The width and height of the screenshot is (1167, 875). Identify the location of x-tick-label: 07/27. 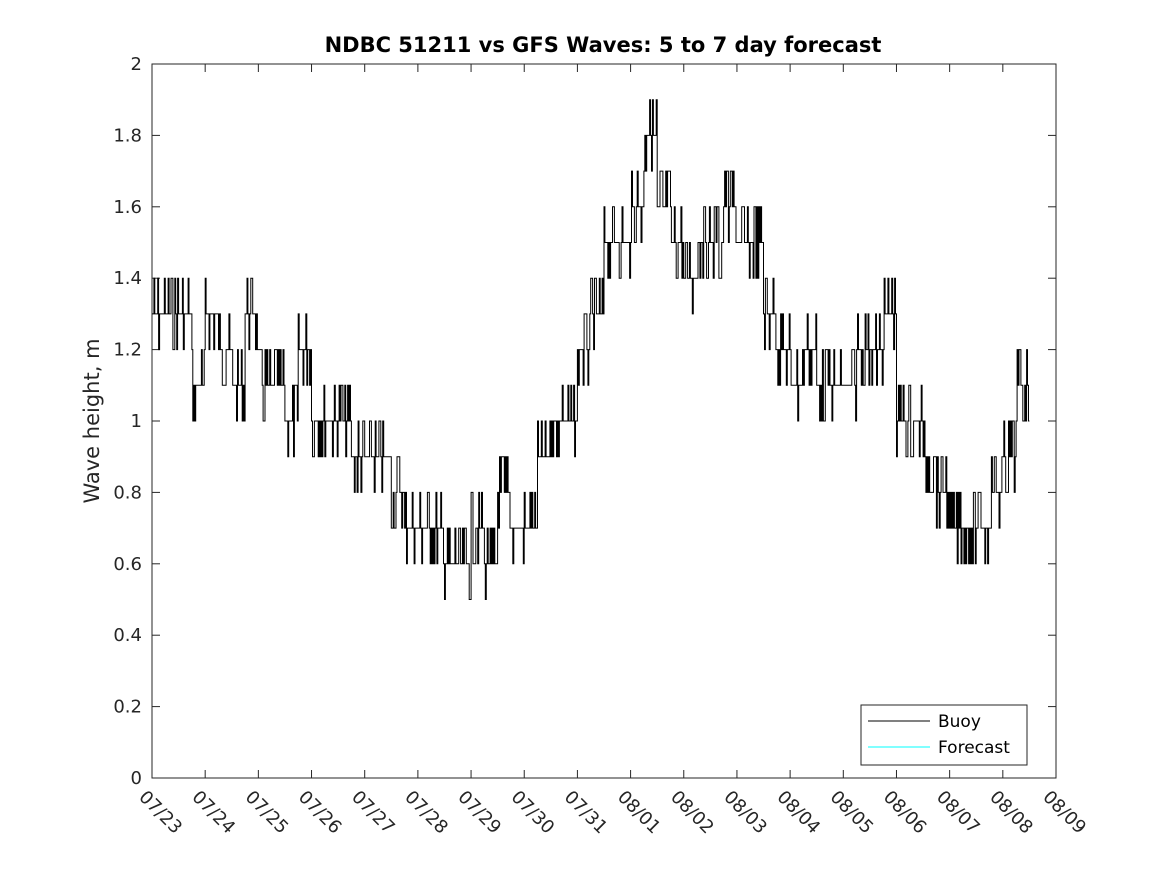
(373, 813).